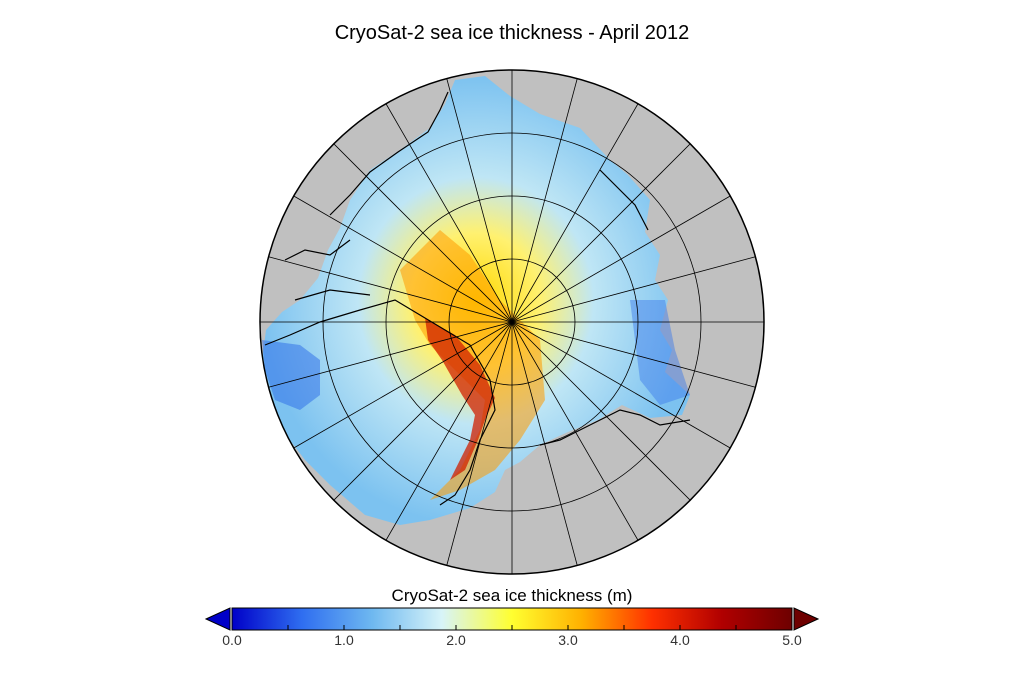  Describe the element at coordinates (512, 33) in the screenshot. I see `map-title: CryoSat-2 sea ice thickness - April 2012` at that location.